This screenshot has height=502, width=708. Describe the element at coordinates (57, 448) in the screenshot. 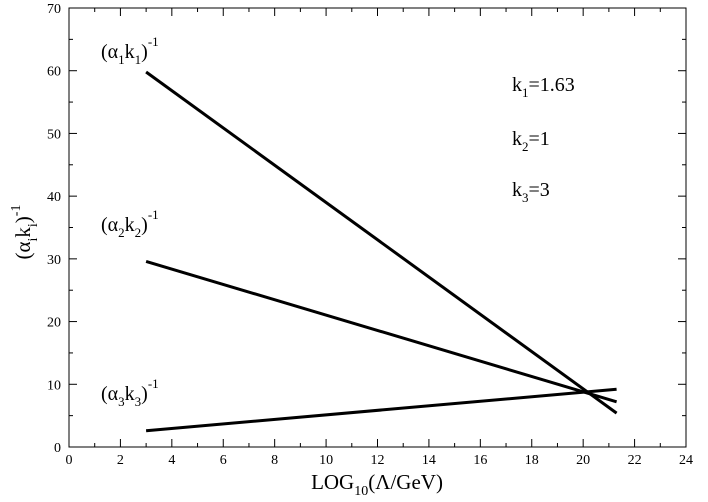

I see `y-tick-label: 0` at that location.